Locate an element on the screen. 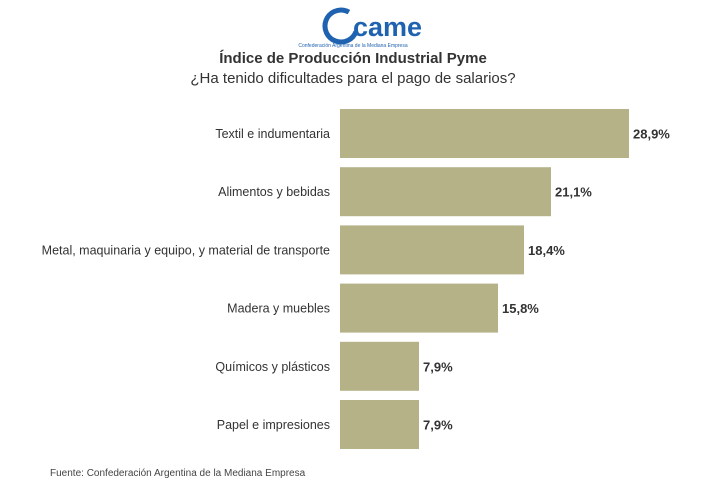  logo-wordmark: came is located at coordinates (387, 27).